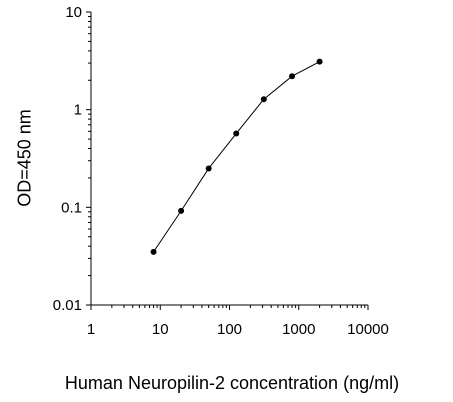 This screenshot has width=453, height=402. Describe the element at coordinates (91, 329) in the screenshot. I see `x-tick-label: 1` at that location.